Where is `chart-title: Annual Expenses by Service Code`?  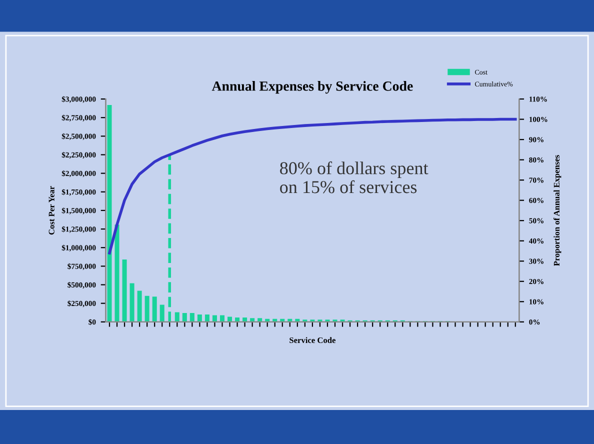
chart-title: Annual Expenses by Service Code is located at coordinates (312, 87).